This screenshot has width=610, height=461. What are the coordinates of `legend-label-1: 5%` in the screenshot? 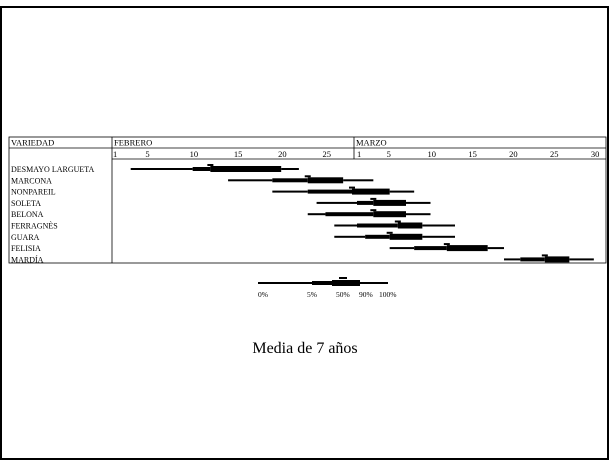 It's located at (312, 294).